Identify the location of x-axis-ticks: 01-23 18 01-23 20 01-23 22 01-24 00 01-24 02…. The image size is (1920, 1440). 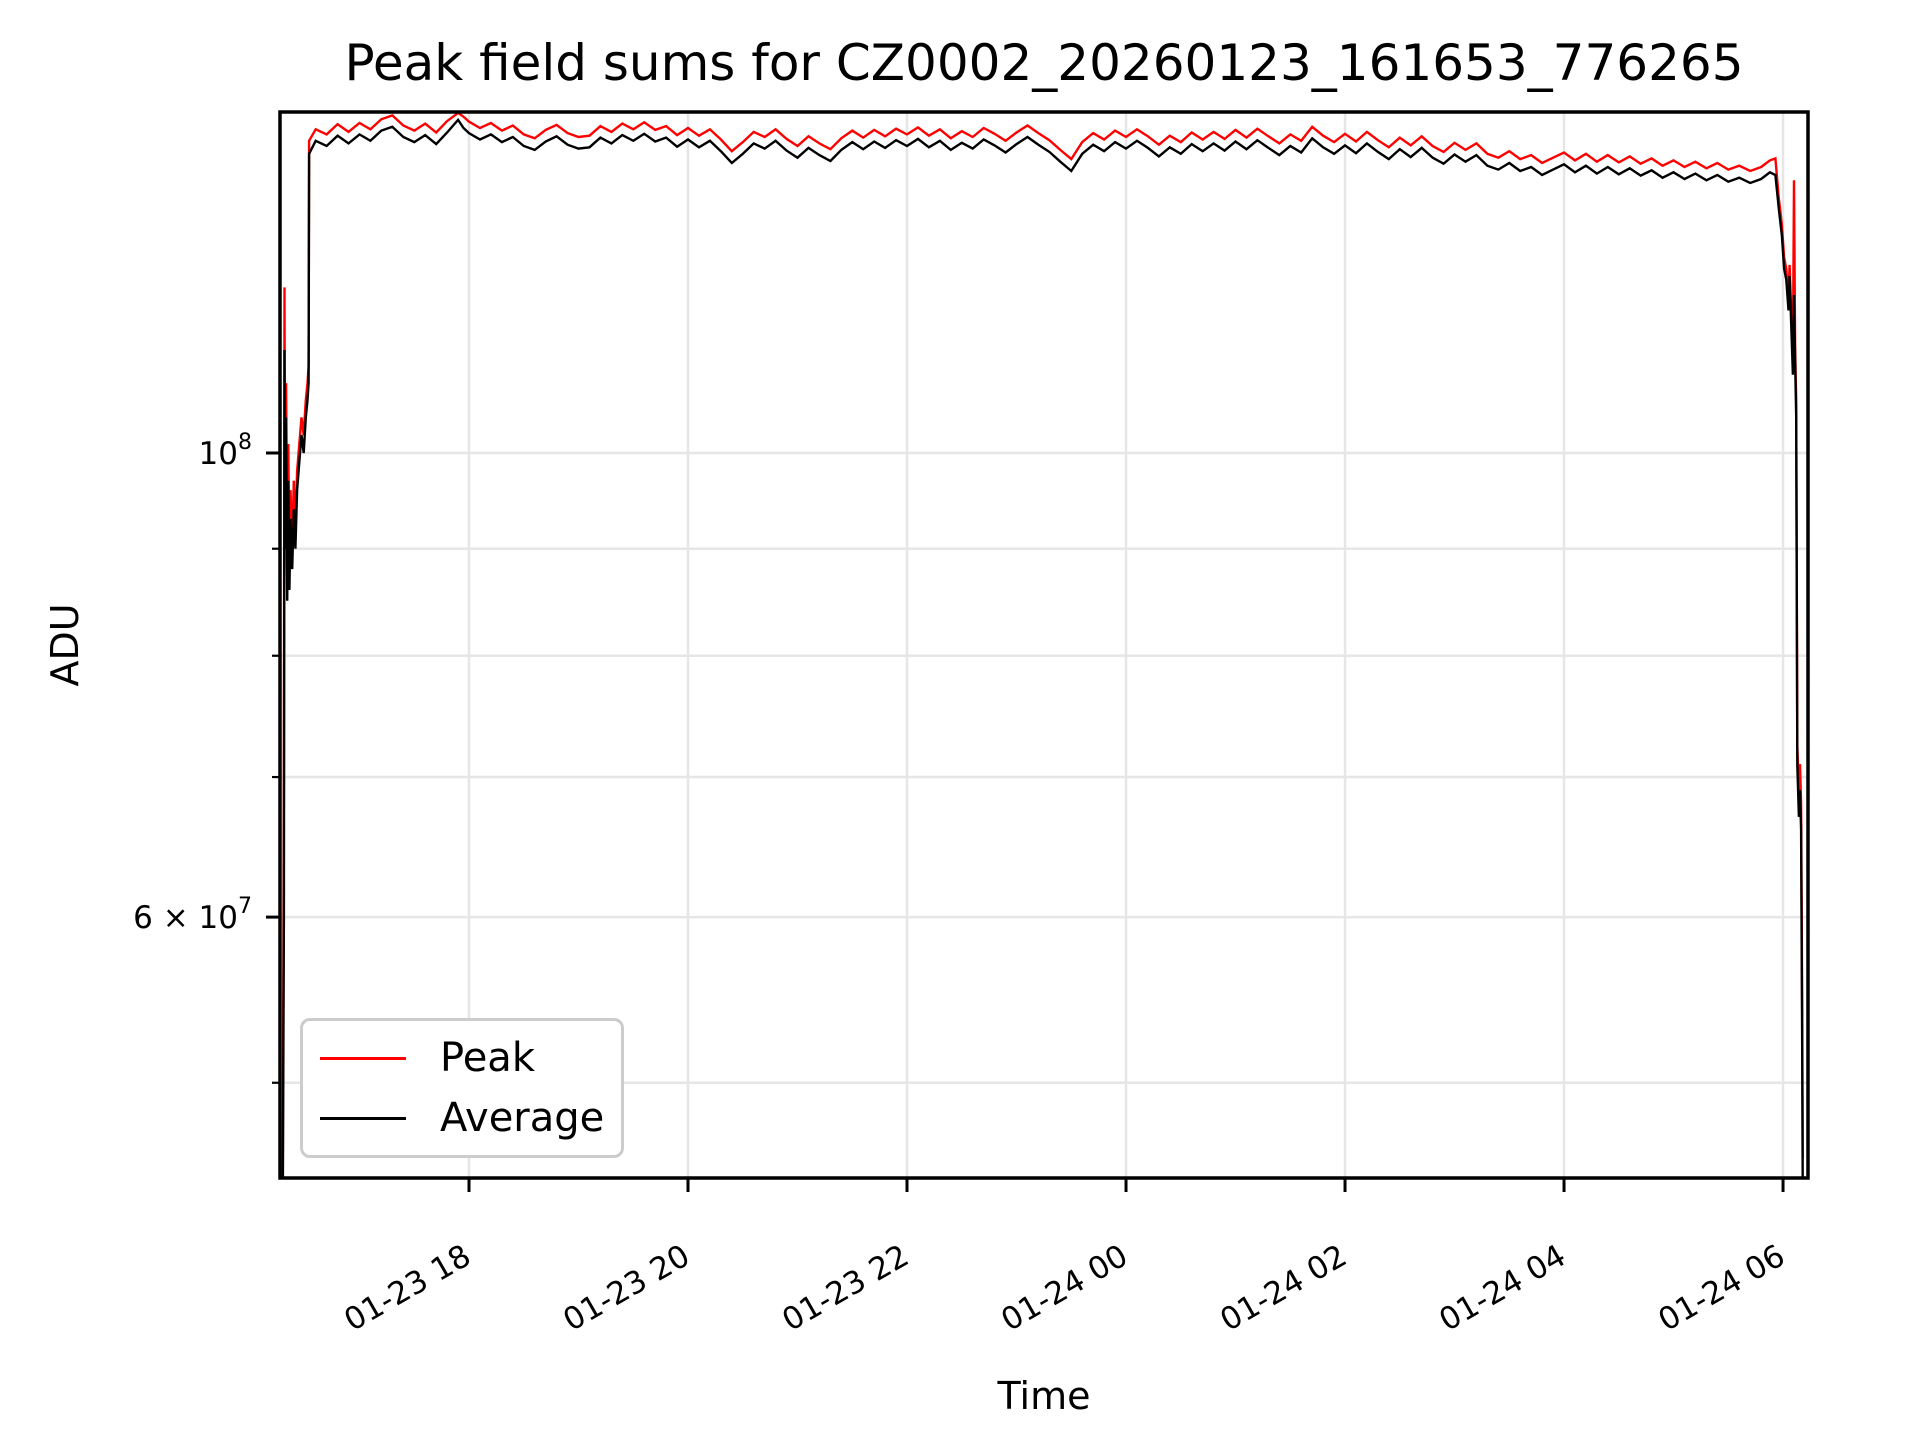
(1064, 1258).